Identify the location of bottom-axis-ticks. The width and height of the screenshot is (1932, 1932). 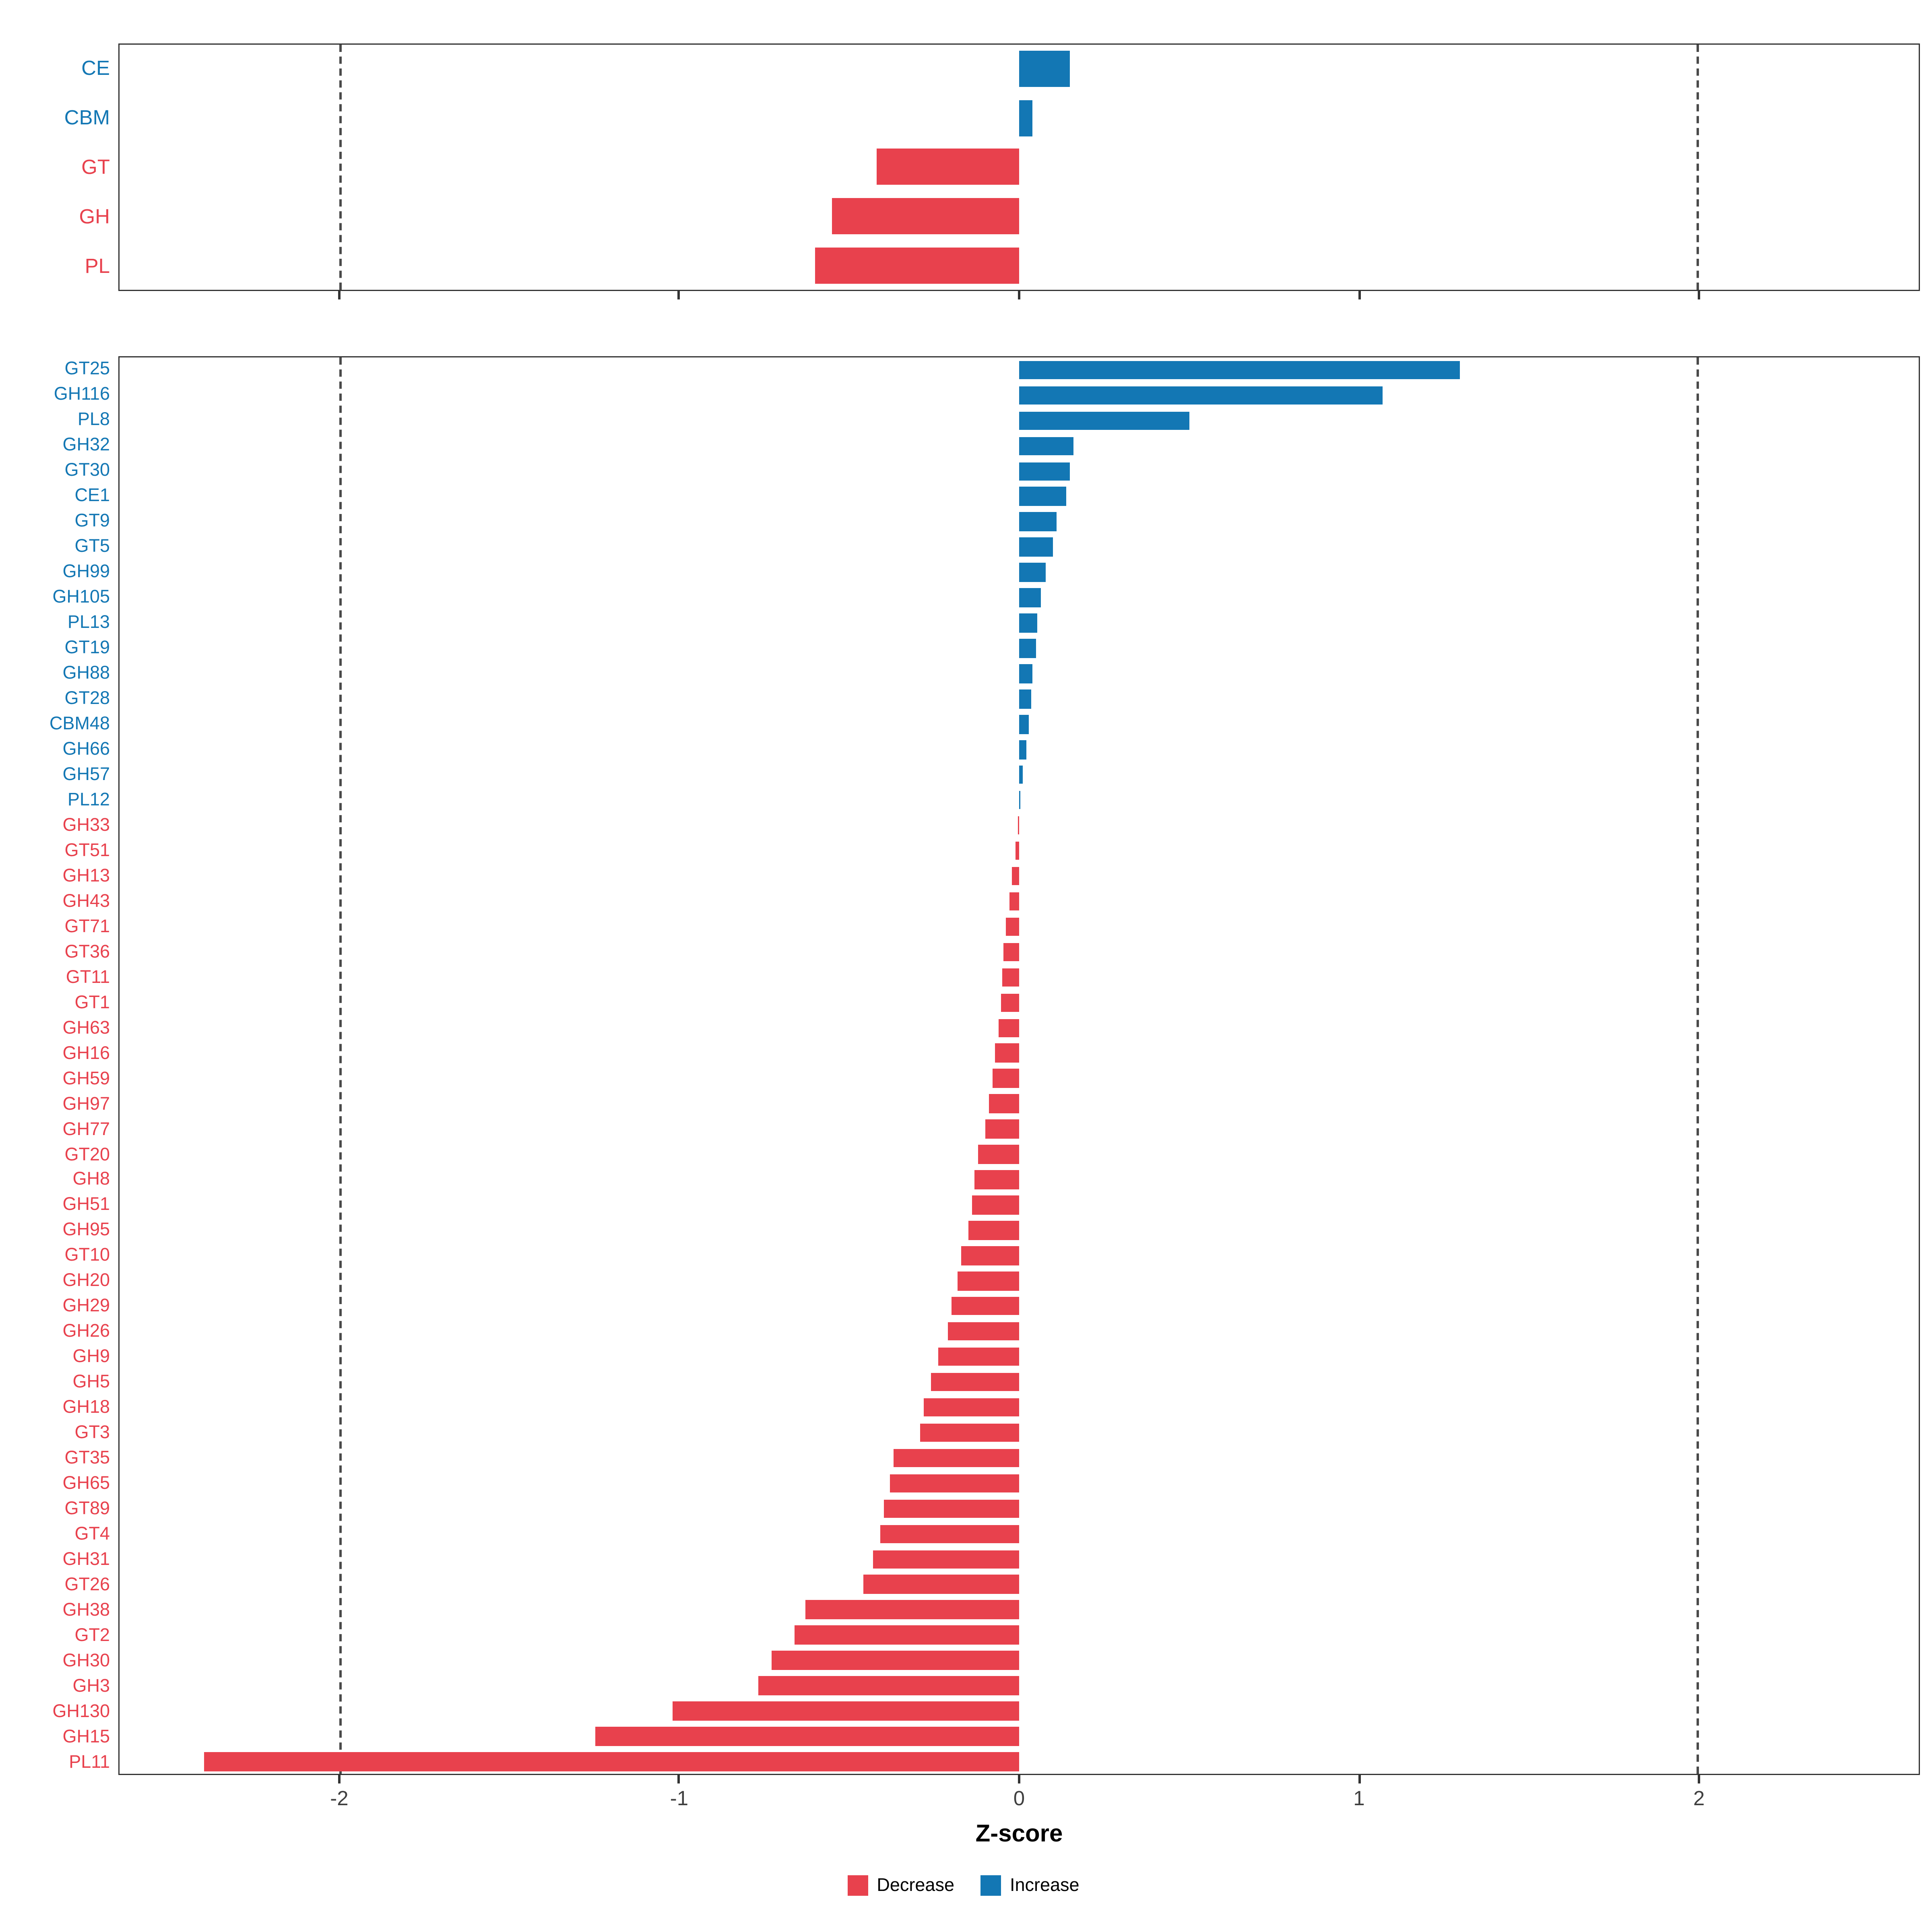
(964, 1780).